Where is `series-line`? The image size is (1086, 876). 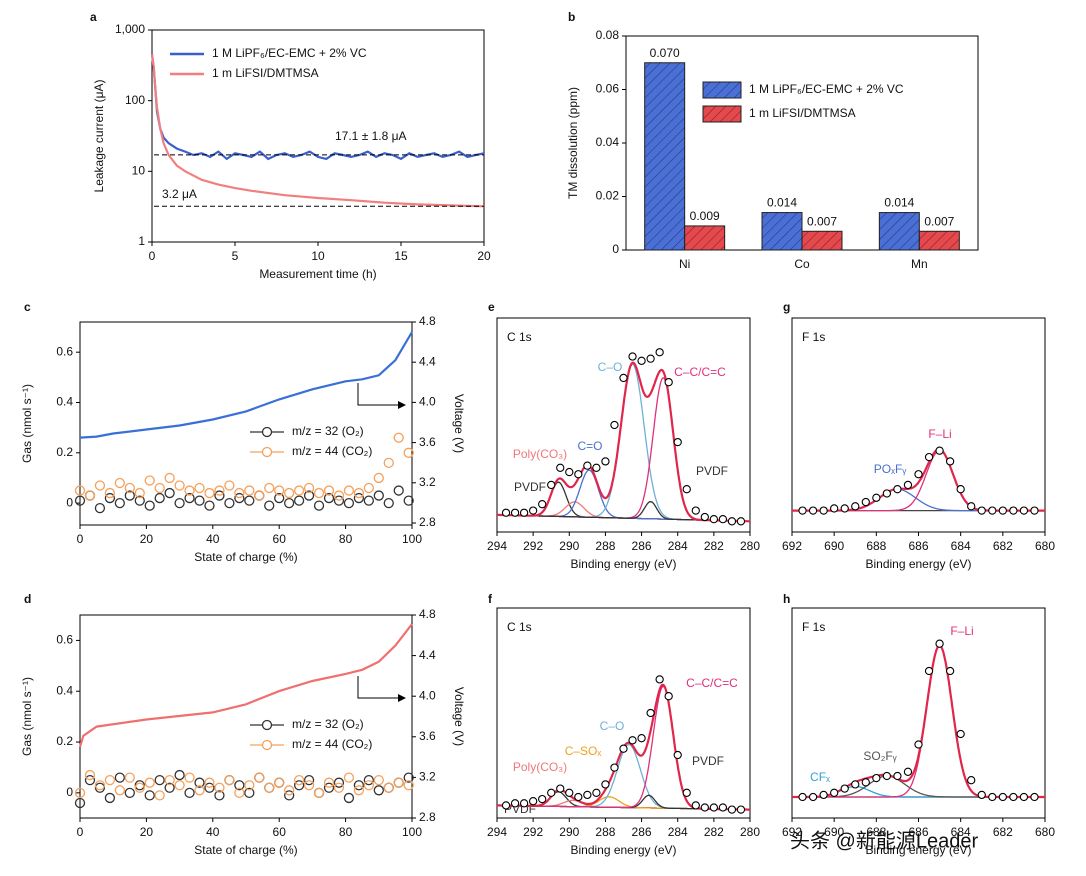 series-line is located at coordinates (245, 685).